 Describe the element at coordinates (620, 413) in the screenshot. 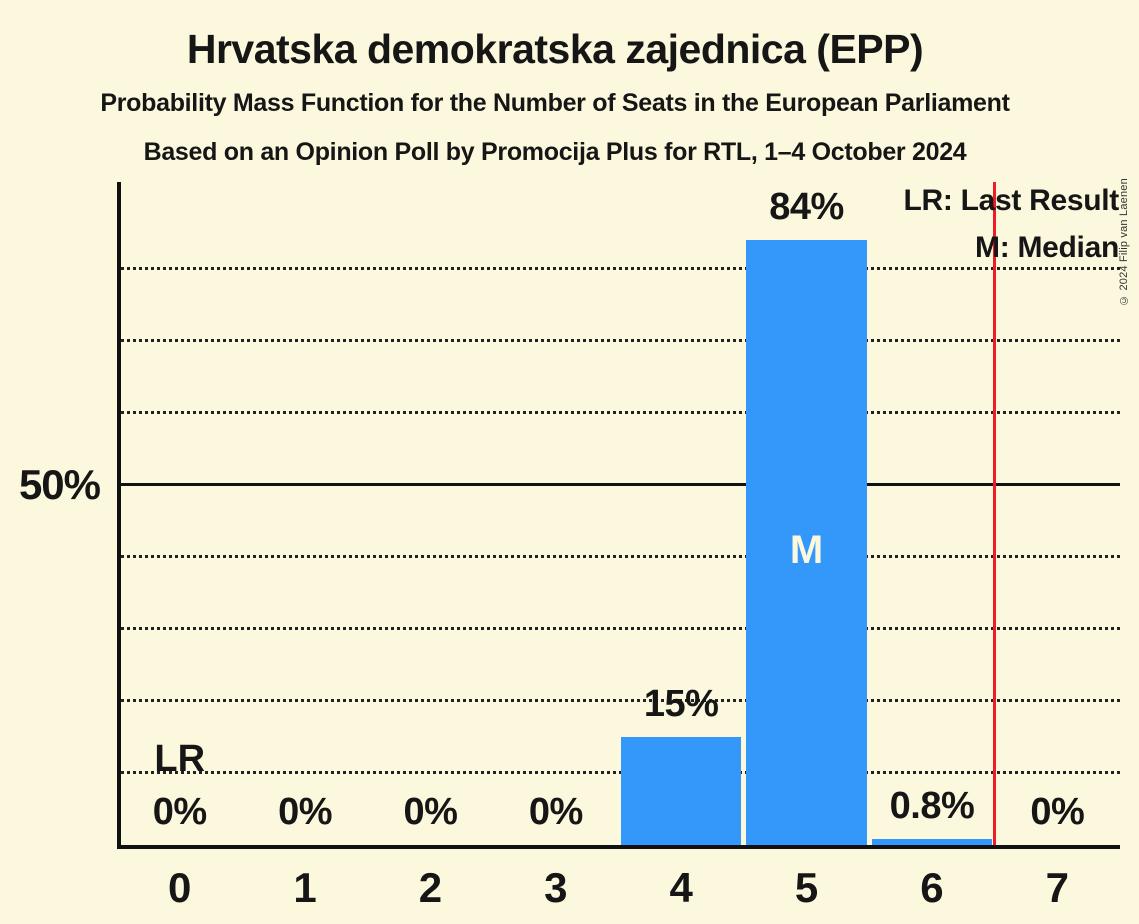

I see `gridline-60pct` at that location.